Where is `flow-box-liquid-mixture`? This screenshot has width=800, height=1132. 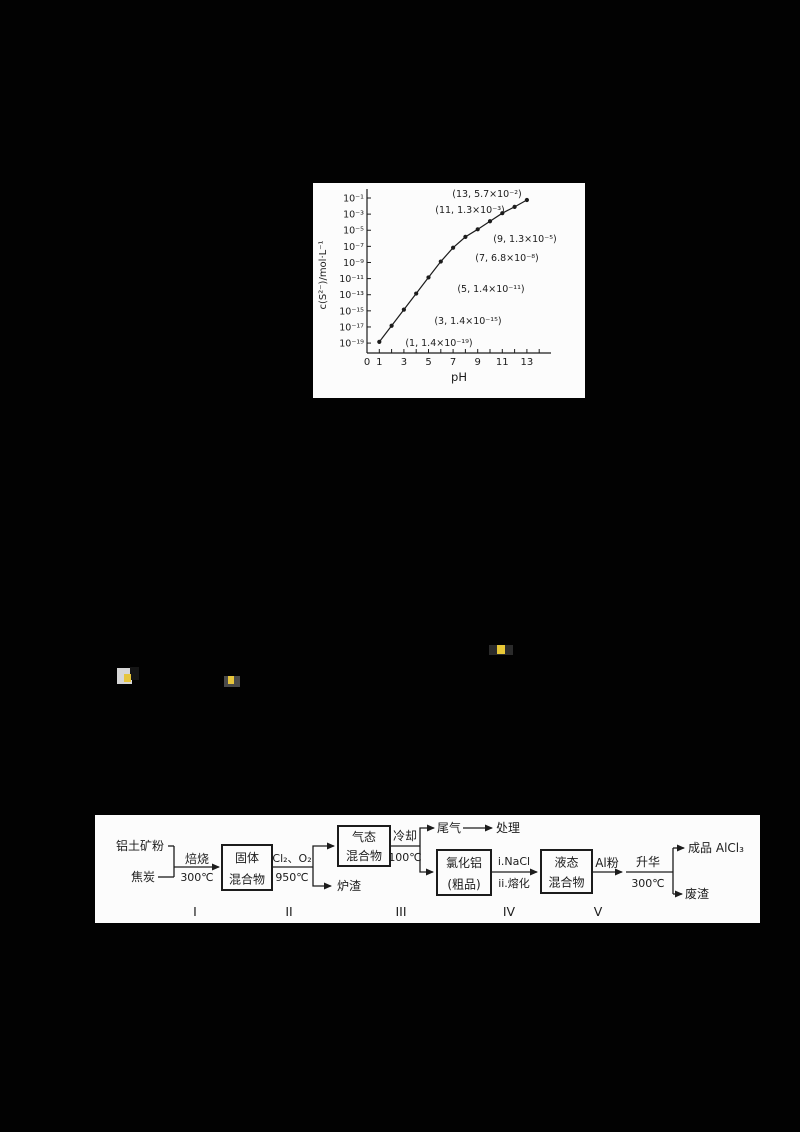
flow-box-liquid-mixture is located at coordinates (566, 871).